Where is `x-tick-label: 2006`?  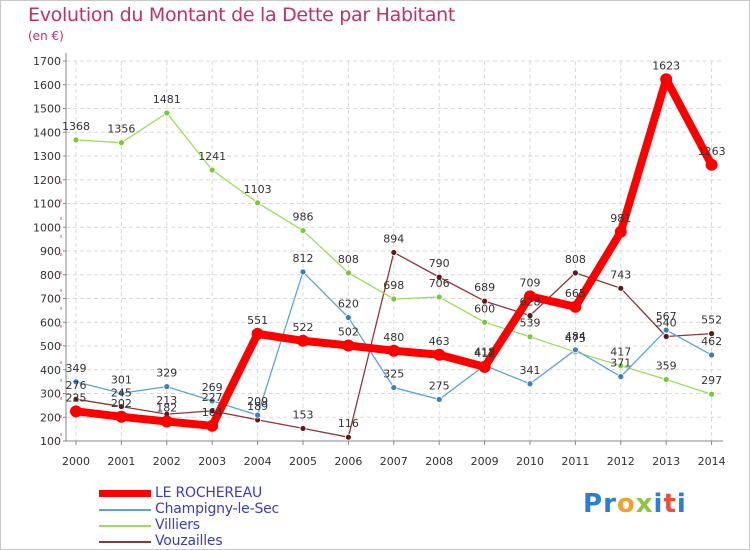 x-tick-label: 2006 is located at coordinates (348, 461).